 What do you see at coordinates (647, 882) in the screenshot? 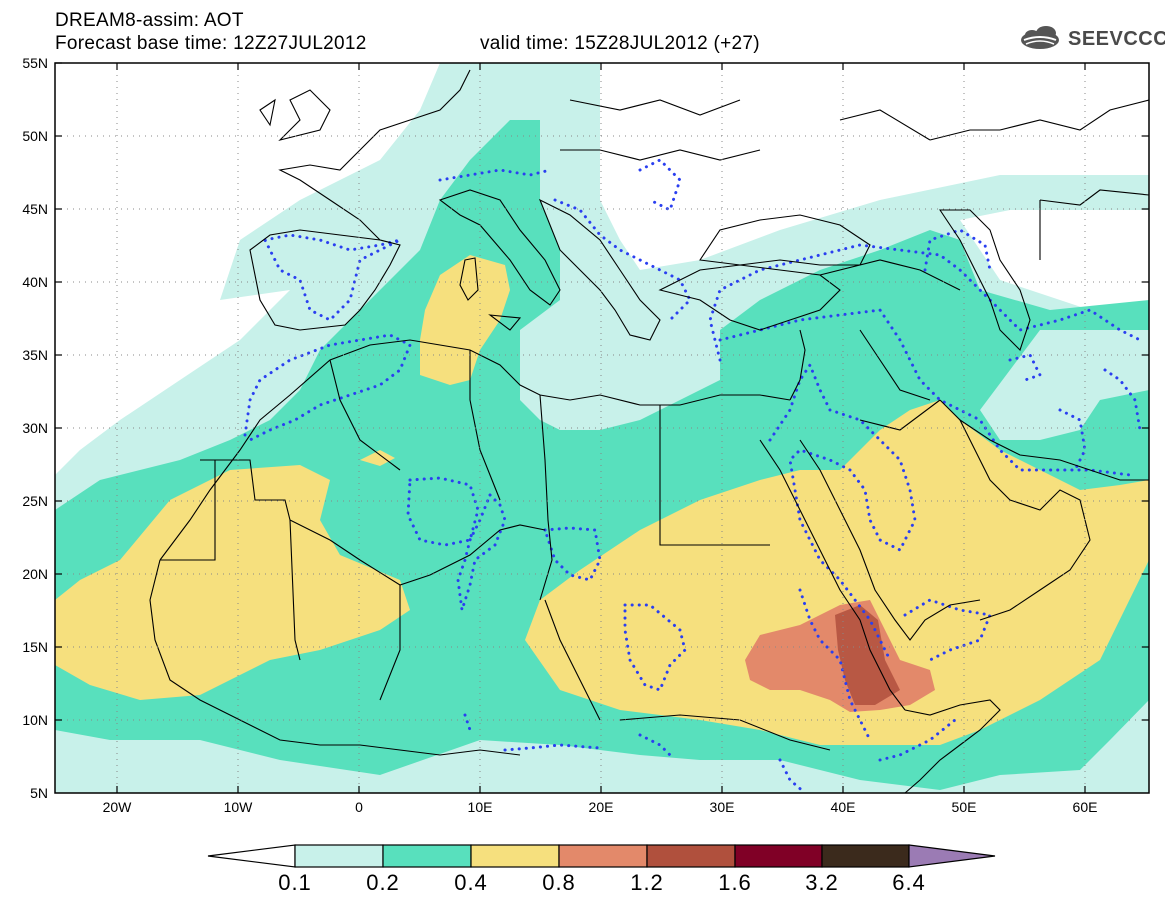
I see `colorbar-label: 1.2` at bounding box center [647, 882].